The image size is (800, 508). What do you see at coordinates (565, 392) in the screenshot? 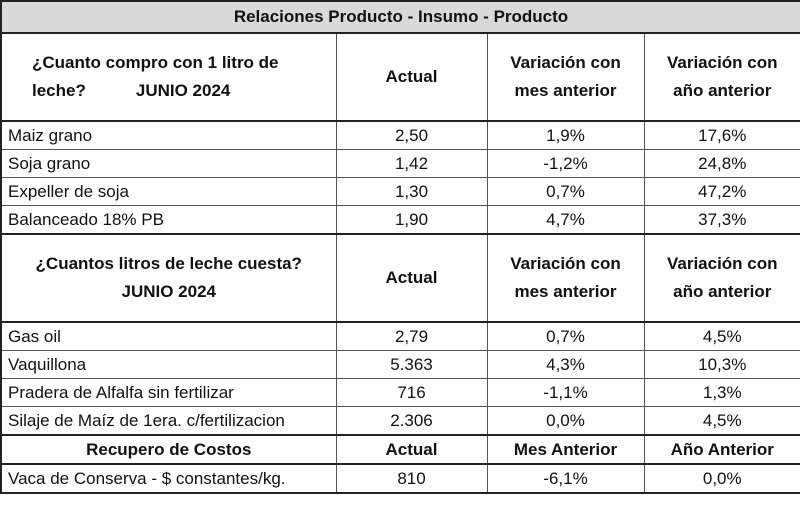
I see `row-mes: -1,1%` at bounding box center [565, 392].